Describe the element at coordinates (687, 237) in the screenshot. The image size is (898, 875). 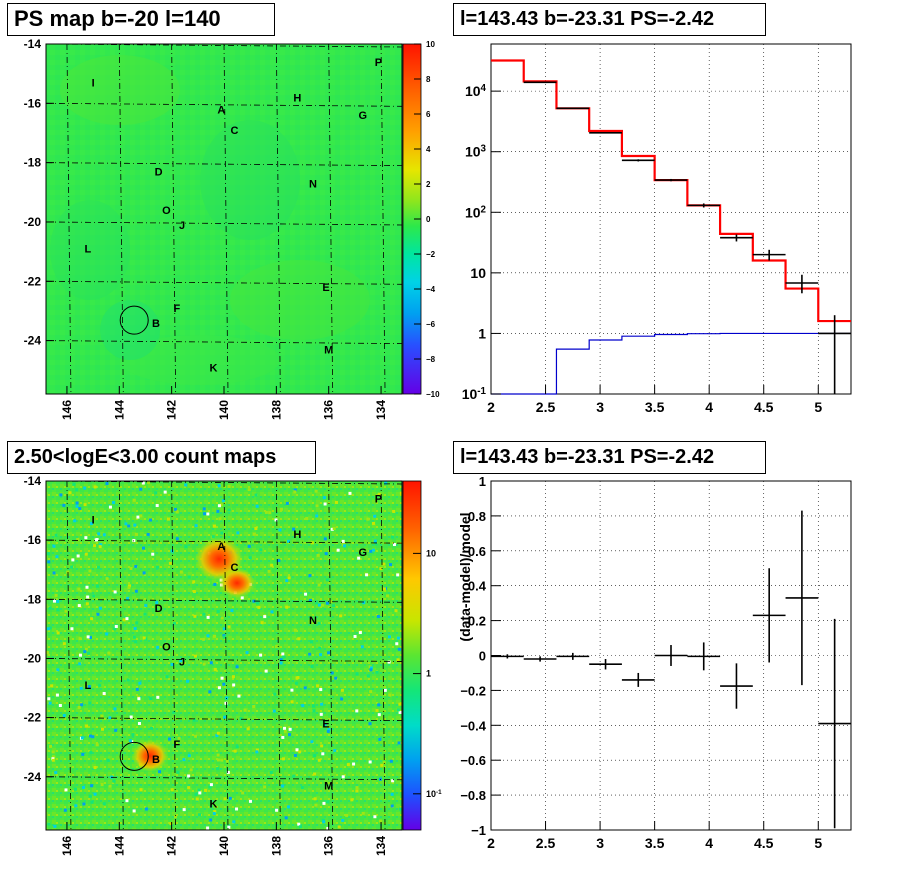
I see `spectrum-data-points` at that location.